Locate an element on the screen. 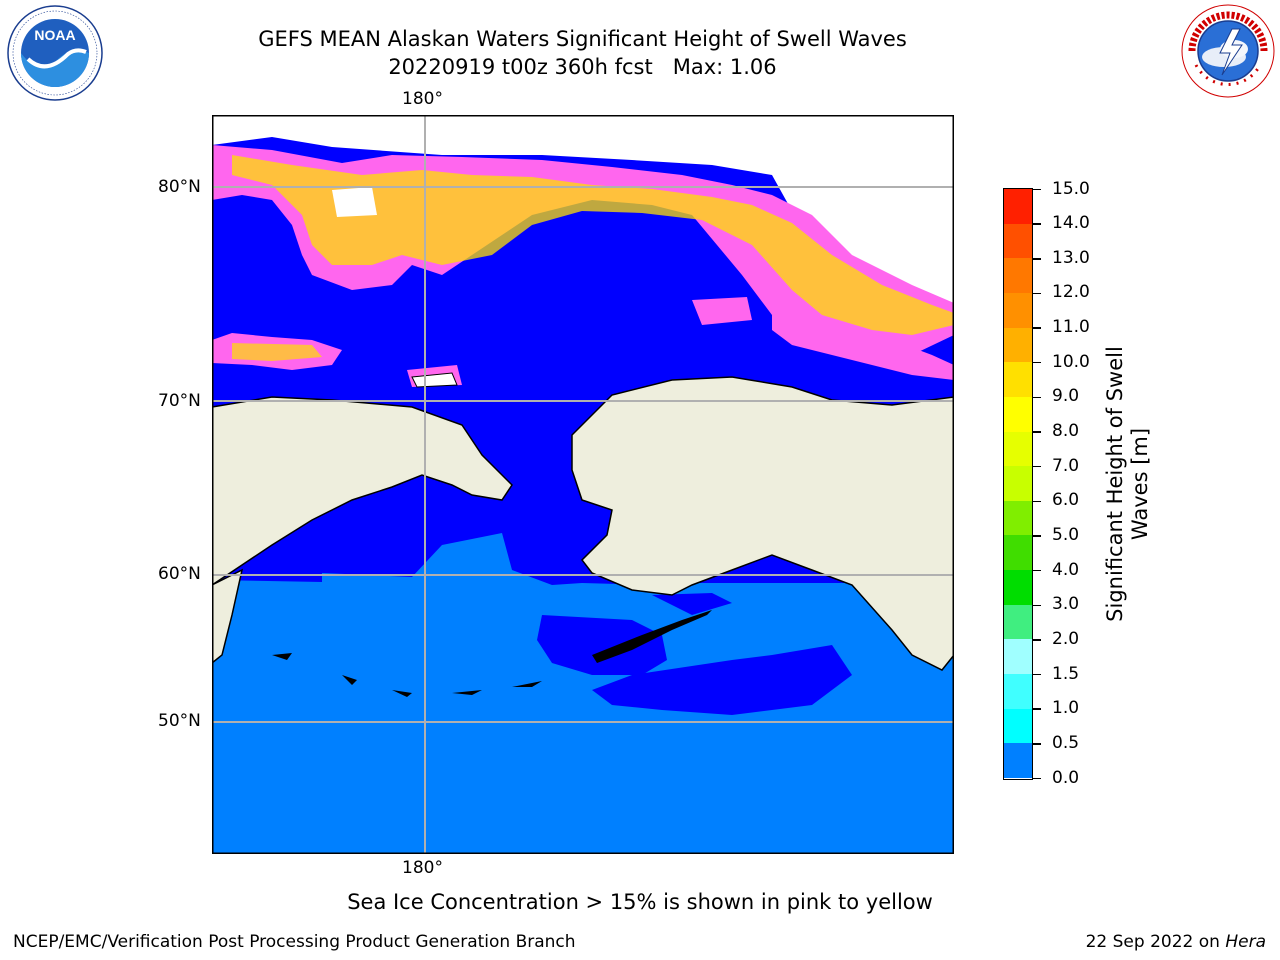 The width and height of the screenshot is (1280, 960). footer-date: 22 Sep 2022 on Hera is located at coordinates (1176, 942).